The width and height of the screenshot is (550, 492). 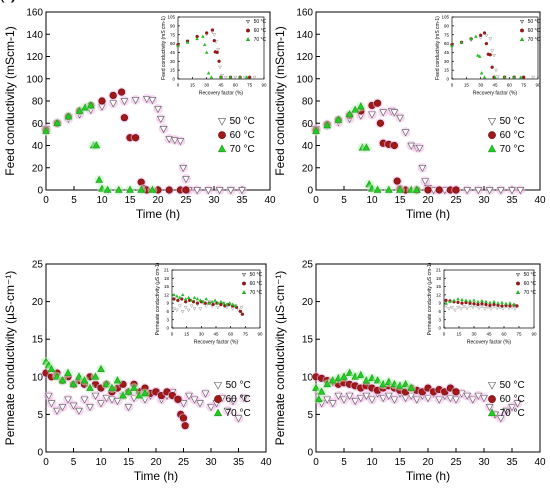 I want to click on panel-b-legend: 50 °C 60 °C 70 °C, so click(x=506, y=135).